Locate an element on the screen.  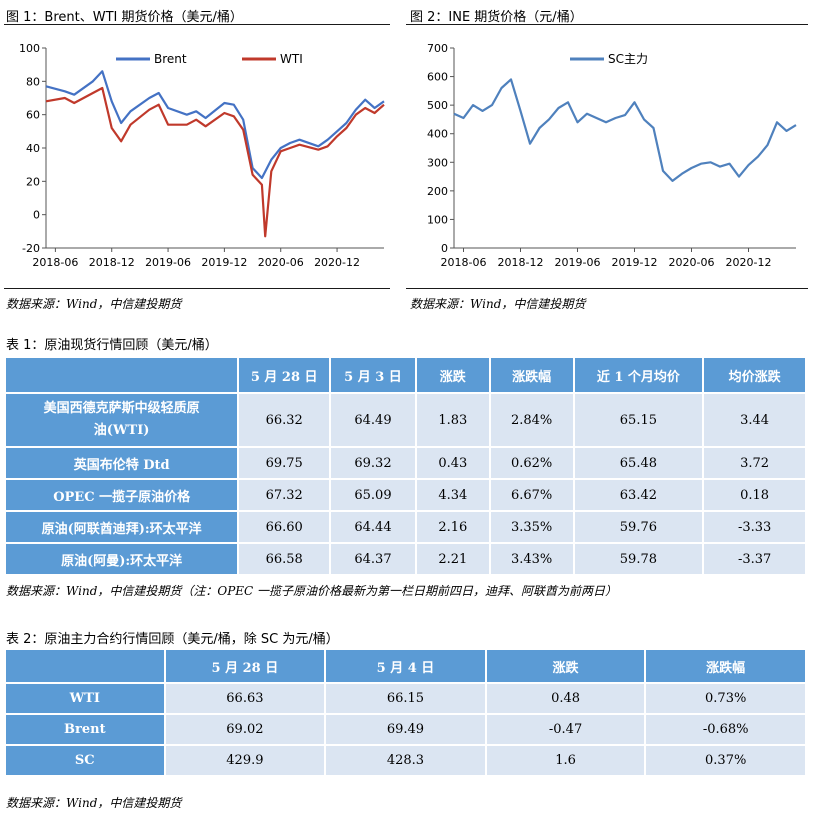
table-cell: 66.60 is located at coordinates (284, 527).